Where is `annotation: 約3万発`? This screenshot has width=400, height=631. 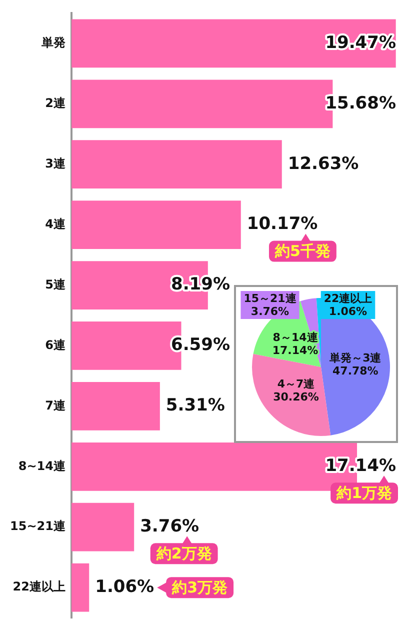 annotation: 約3万発 is located at coordinates (199, 587).